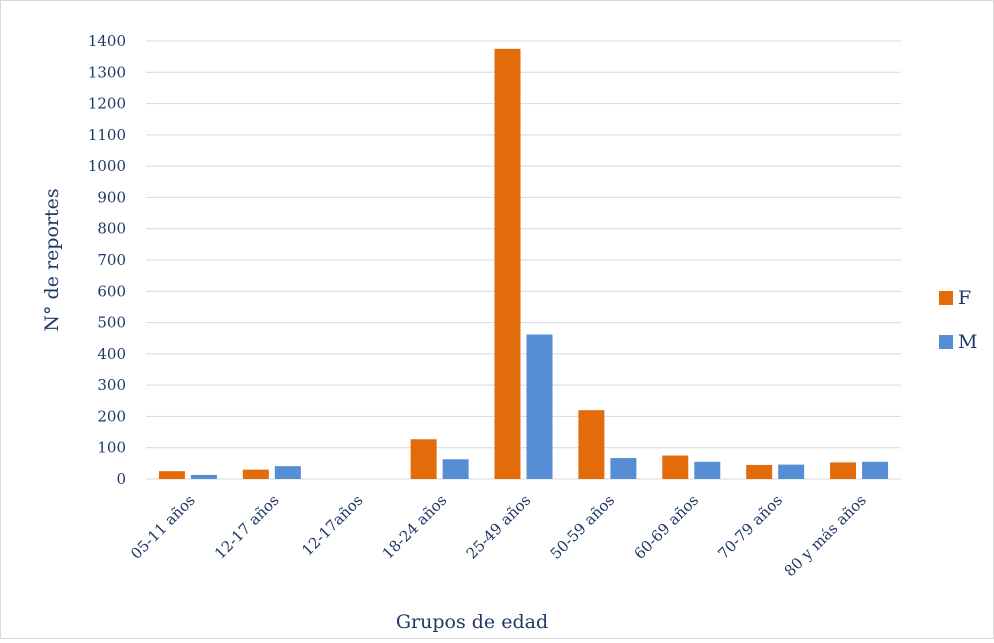  Describe the element at coordinates (163, 527) in the screenshot. I see `x-tick-label: 05-11 años` at that location.